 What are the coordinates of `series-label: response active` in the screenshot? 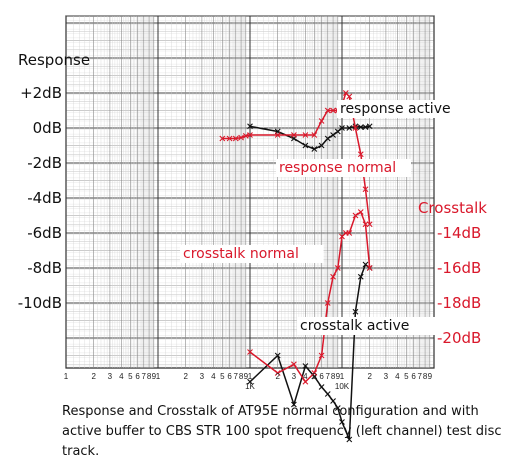 It's located at (395, 109).